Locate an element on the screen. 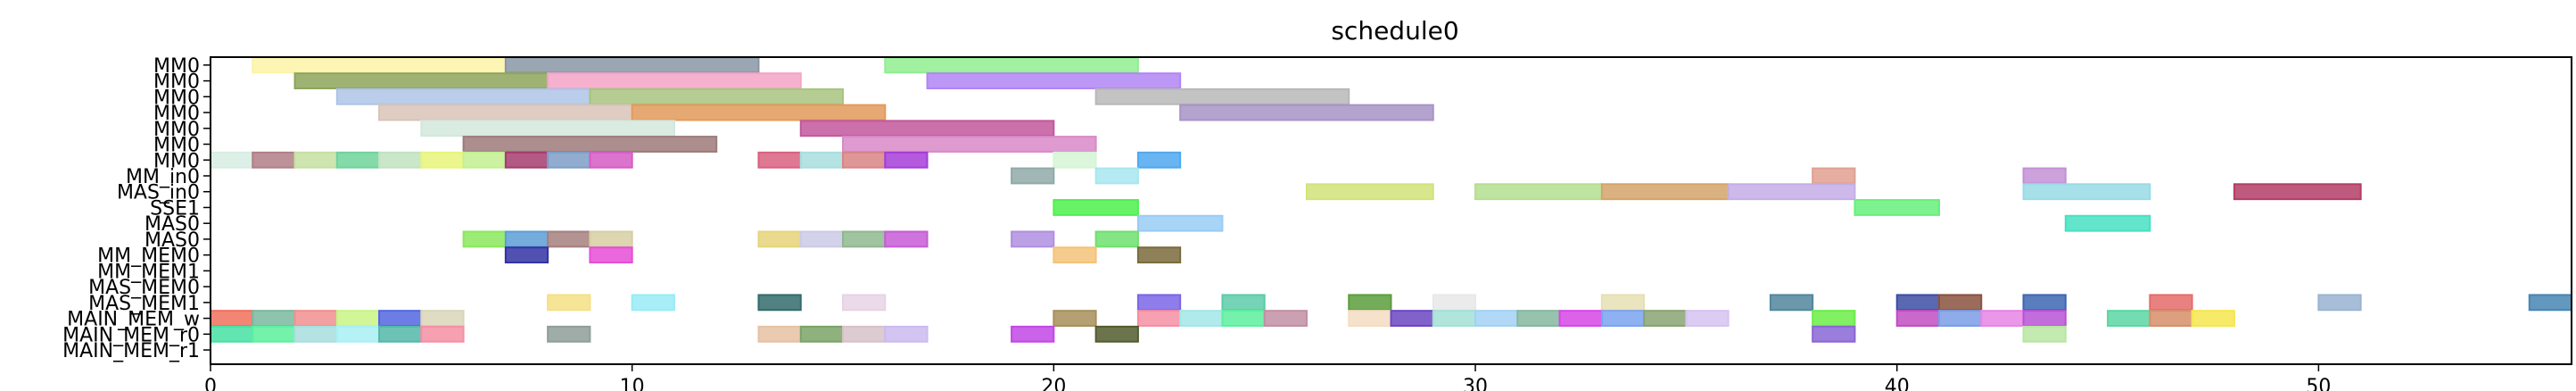  x-tick-label: 0 is located at coordinates (210, 383).